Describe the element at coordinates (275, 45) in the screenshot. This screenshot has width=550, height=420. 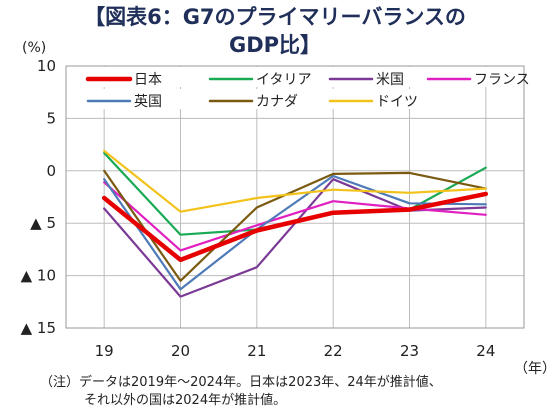
I see `chart-title-line2: GDP比】` at that location.